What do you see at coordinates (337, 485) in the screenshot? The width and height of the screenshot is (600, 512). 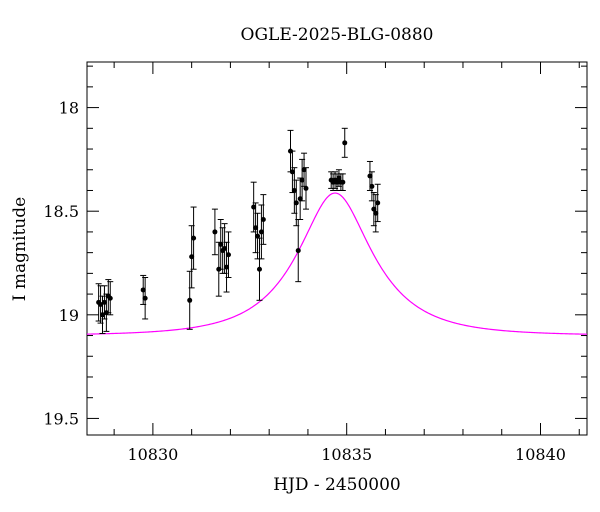 I see `x-axis-label: HJD - 2450000` at bounding box center [337, 485].